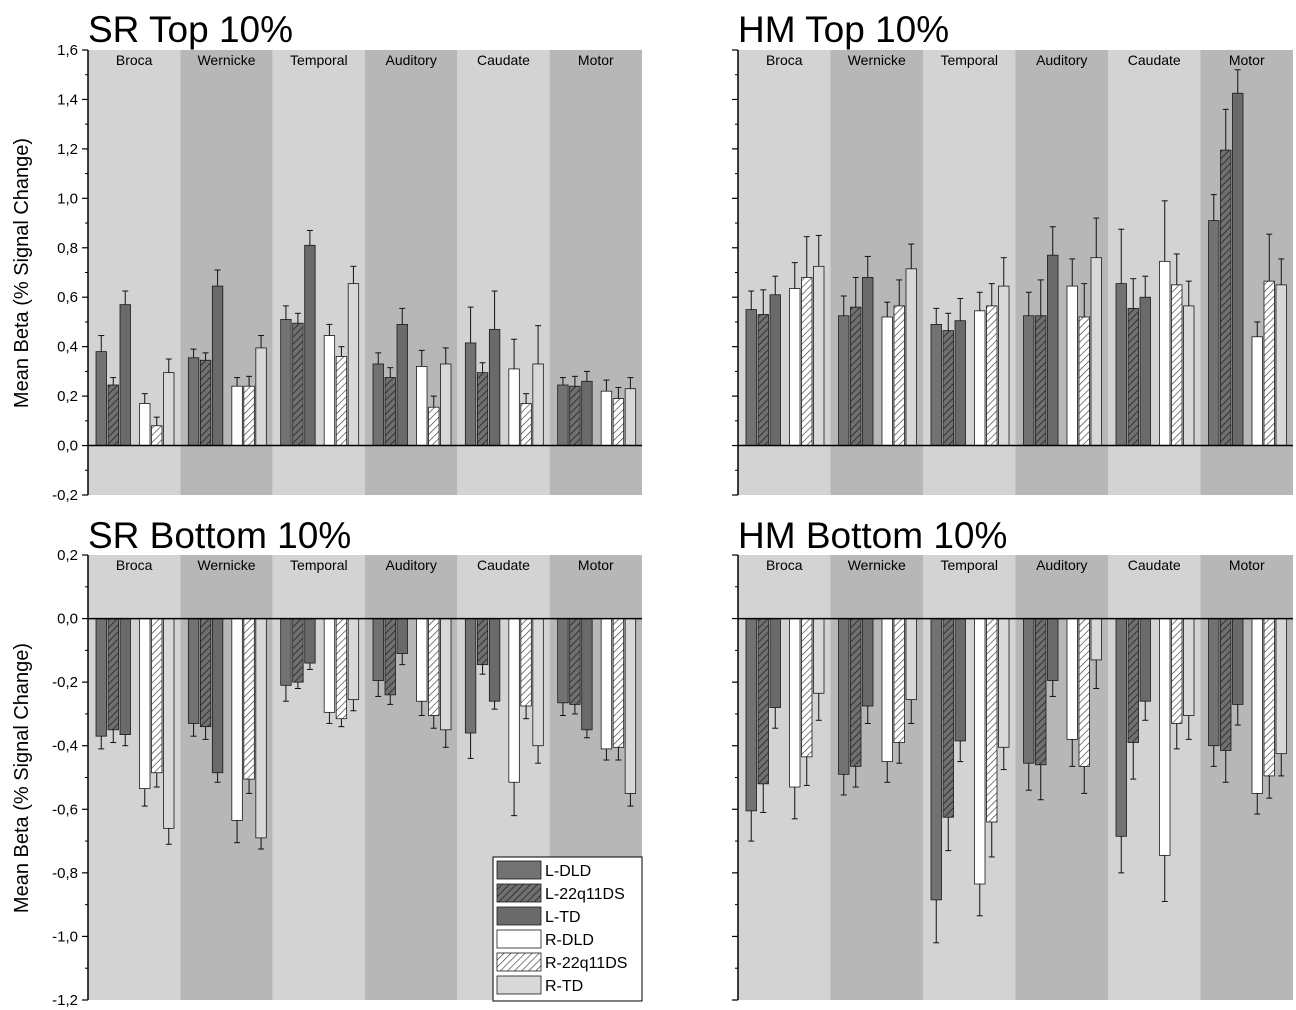 This screenshot has width=1296, height=1010. I want to click on legend-swatch, so click(519, 916).